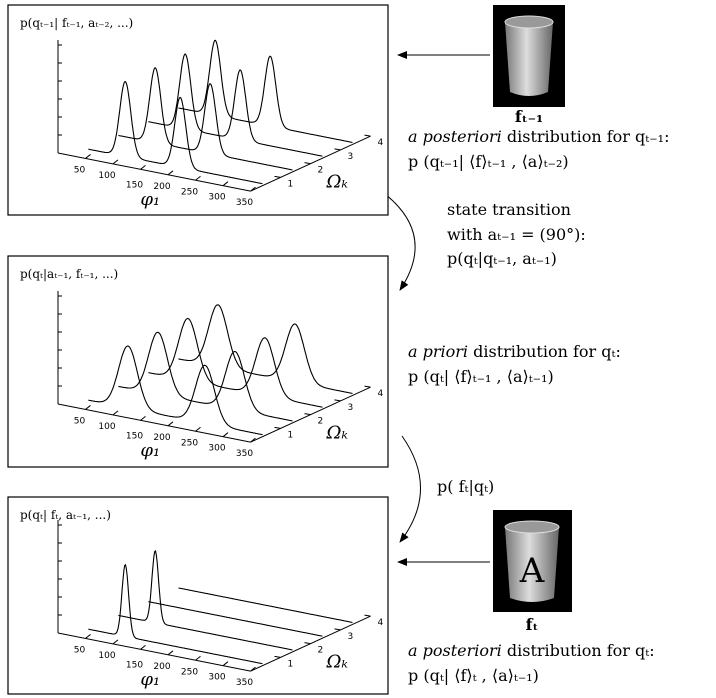 This screenshot has height=698, width=716. What do you see at coordinates (529, 56) in the screenshot?
I see `observation-image` at bounding box center [529, 56].